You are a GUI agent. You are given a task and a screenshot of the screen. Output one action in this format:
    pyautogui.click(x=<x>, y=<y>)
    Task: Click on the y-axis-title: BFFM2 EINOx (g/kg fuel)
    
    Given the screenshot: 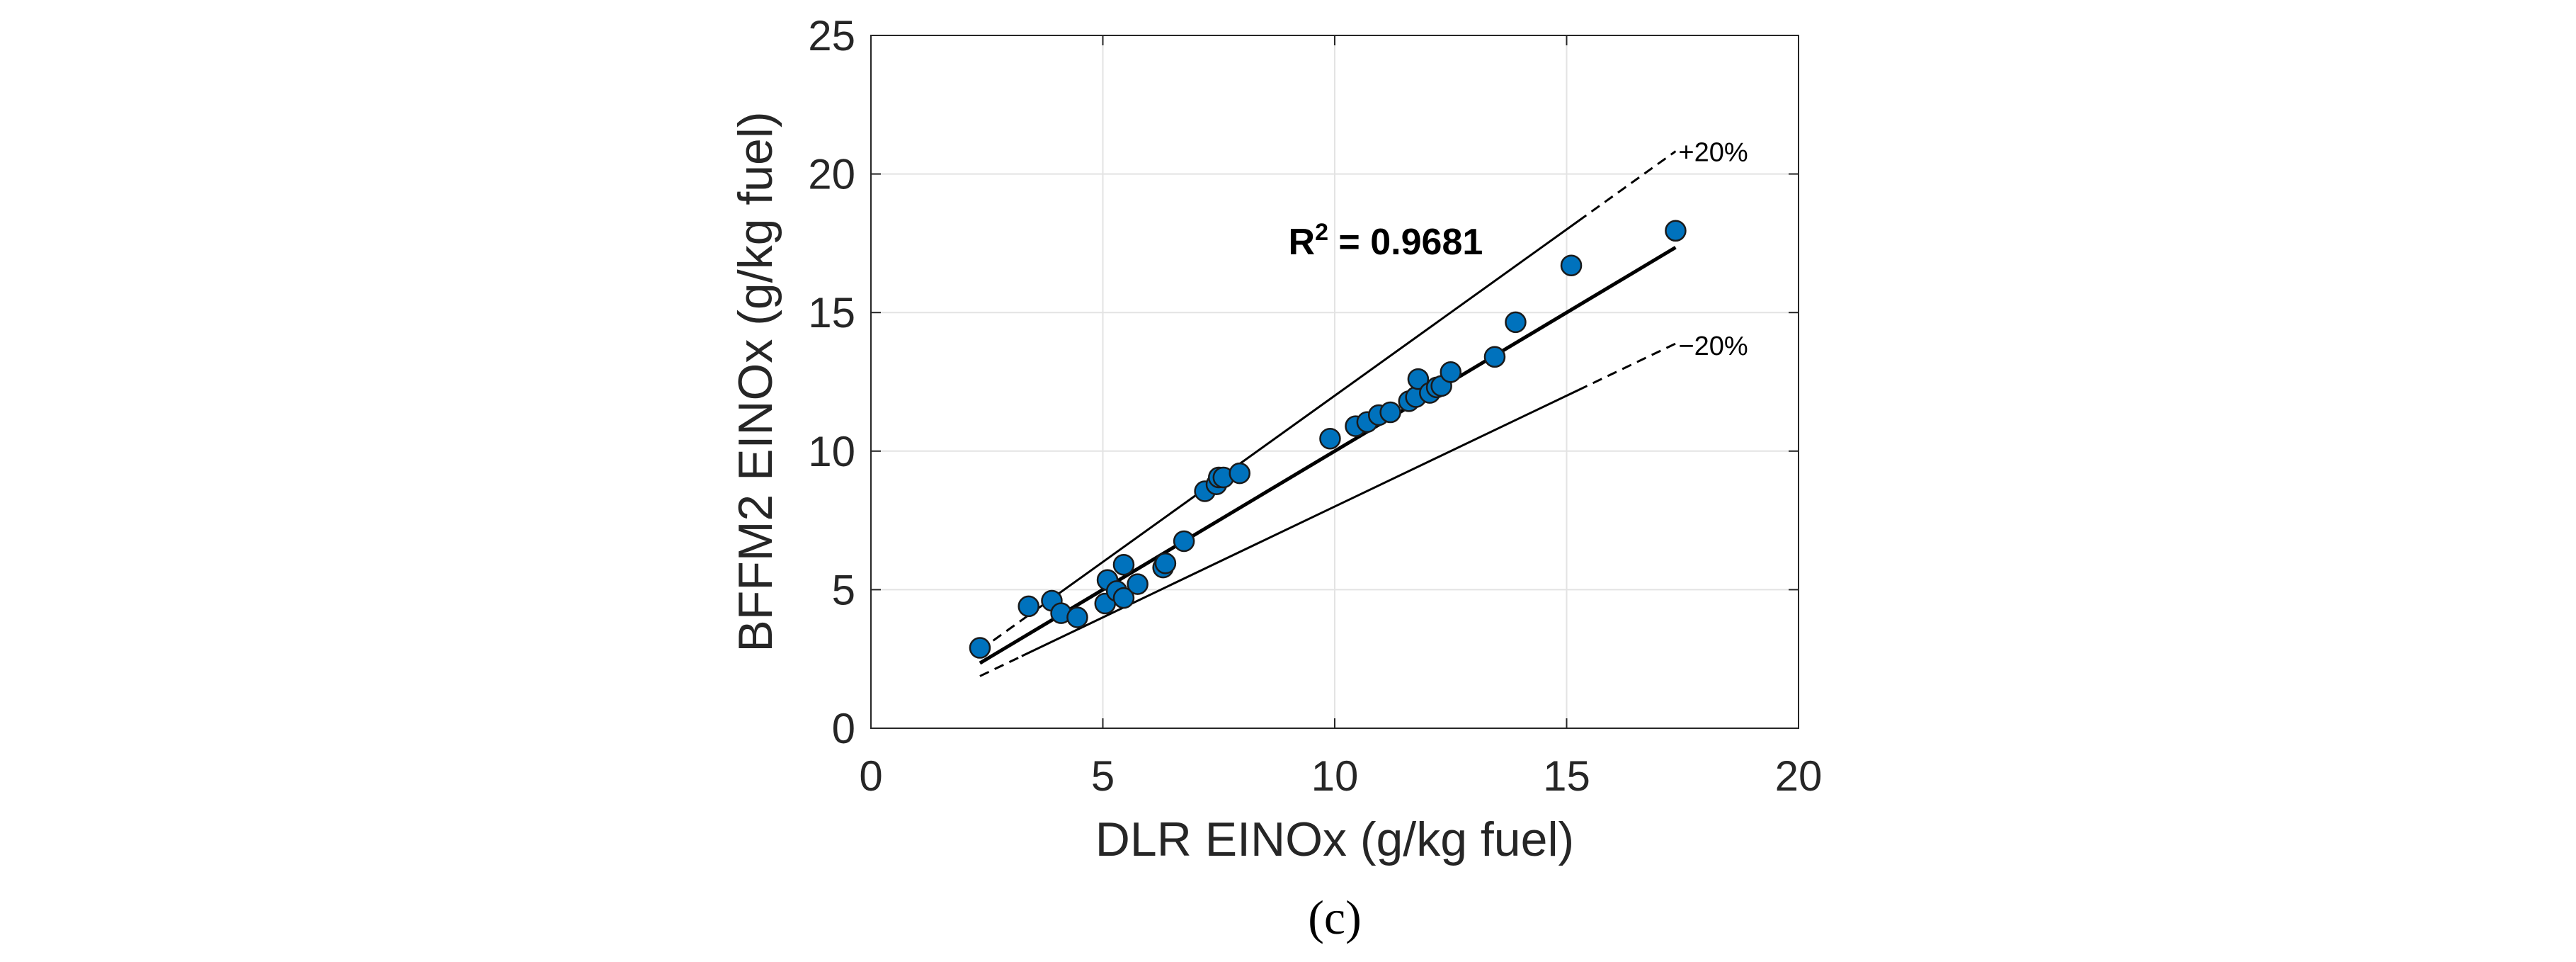 What is the action you would take?
    pyautogui.click(x=756, y=381)
    